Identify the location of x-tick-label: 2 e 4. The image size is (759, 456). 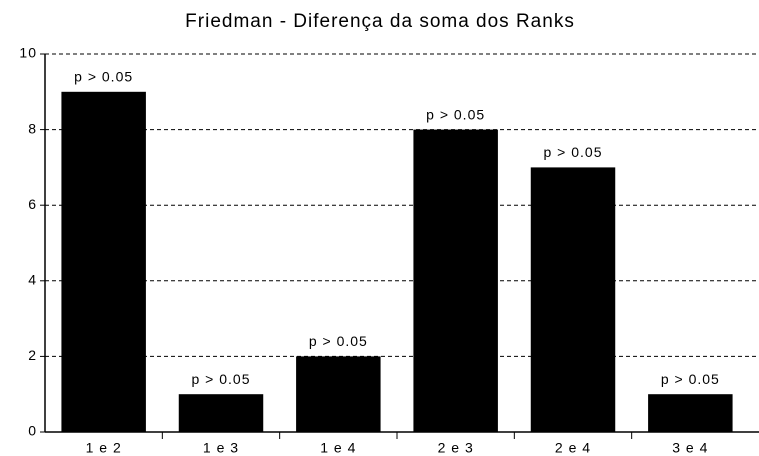
(573, 448).